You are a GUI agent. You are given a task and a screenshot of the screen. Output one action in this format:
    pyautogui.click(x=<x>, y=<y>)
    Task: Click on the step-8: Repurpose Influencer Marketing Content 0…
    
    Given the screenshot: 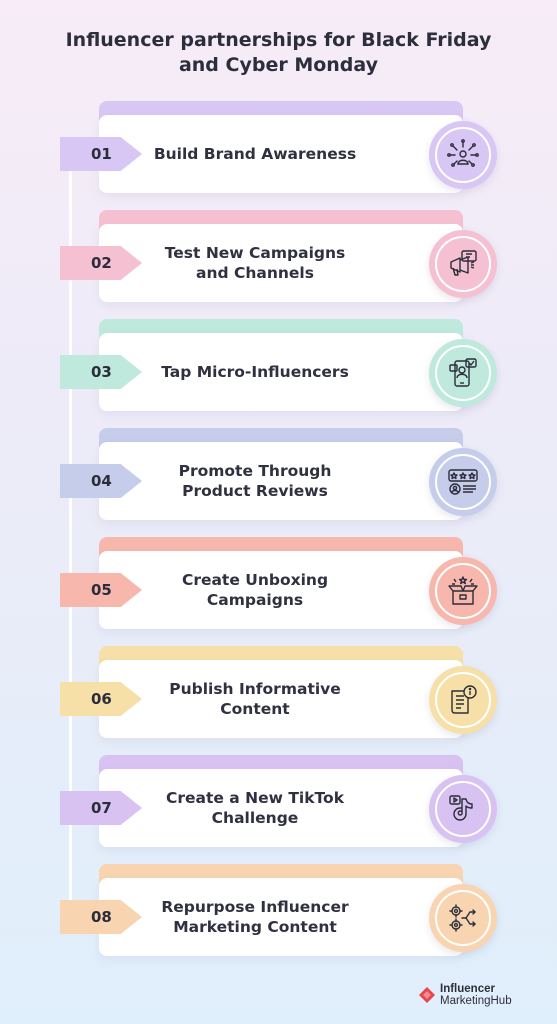 What is the action you would take?
    pyautogui.click(x=278, y=912)
    